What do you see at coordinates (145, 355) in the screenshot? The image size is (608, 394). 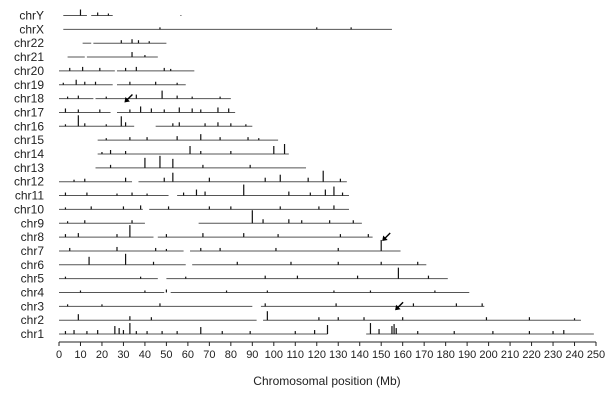 I see `x-tick-label-40: 40` at bounding box center [145, 355].